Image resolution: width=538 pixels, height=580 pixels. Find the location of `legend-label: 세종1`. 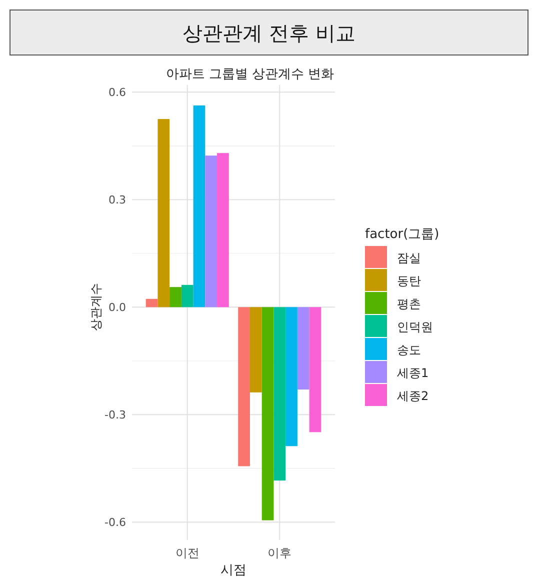

legend-label: 세종1 is located at coordinates (413, 373).